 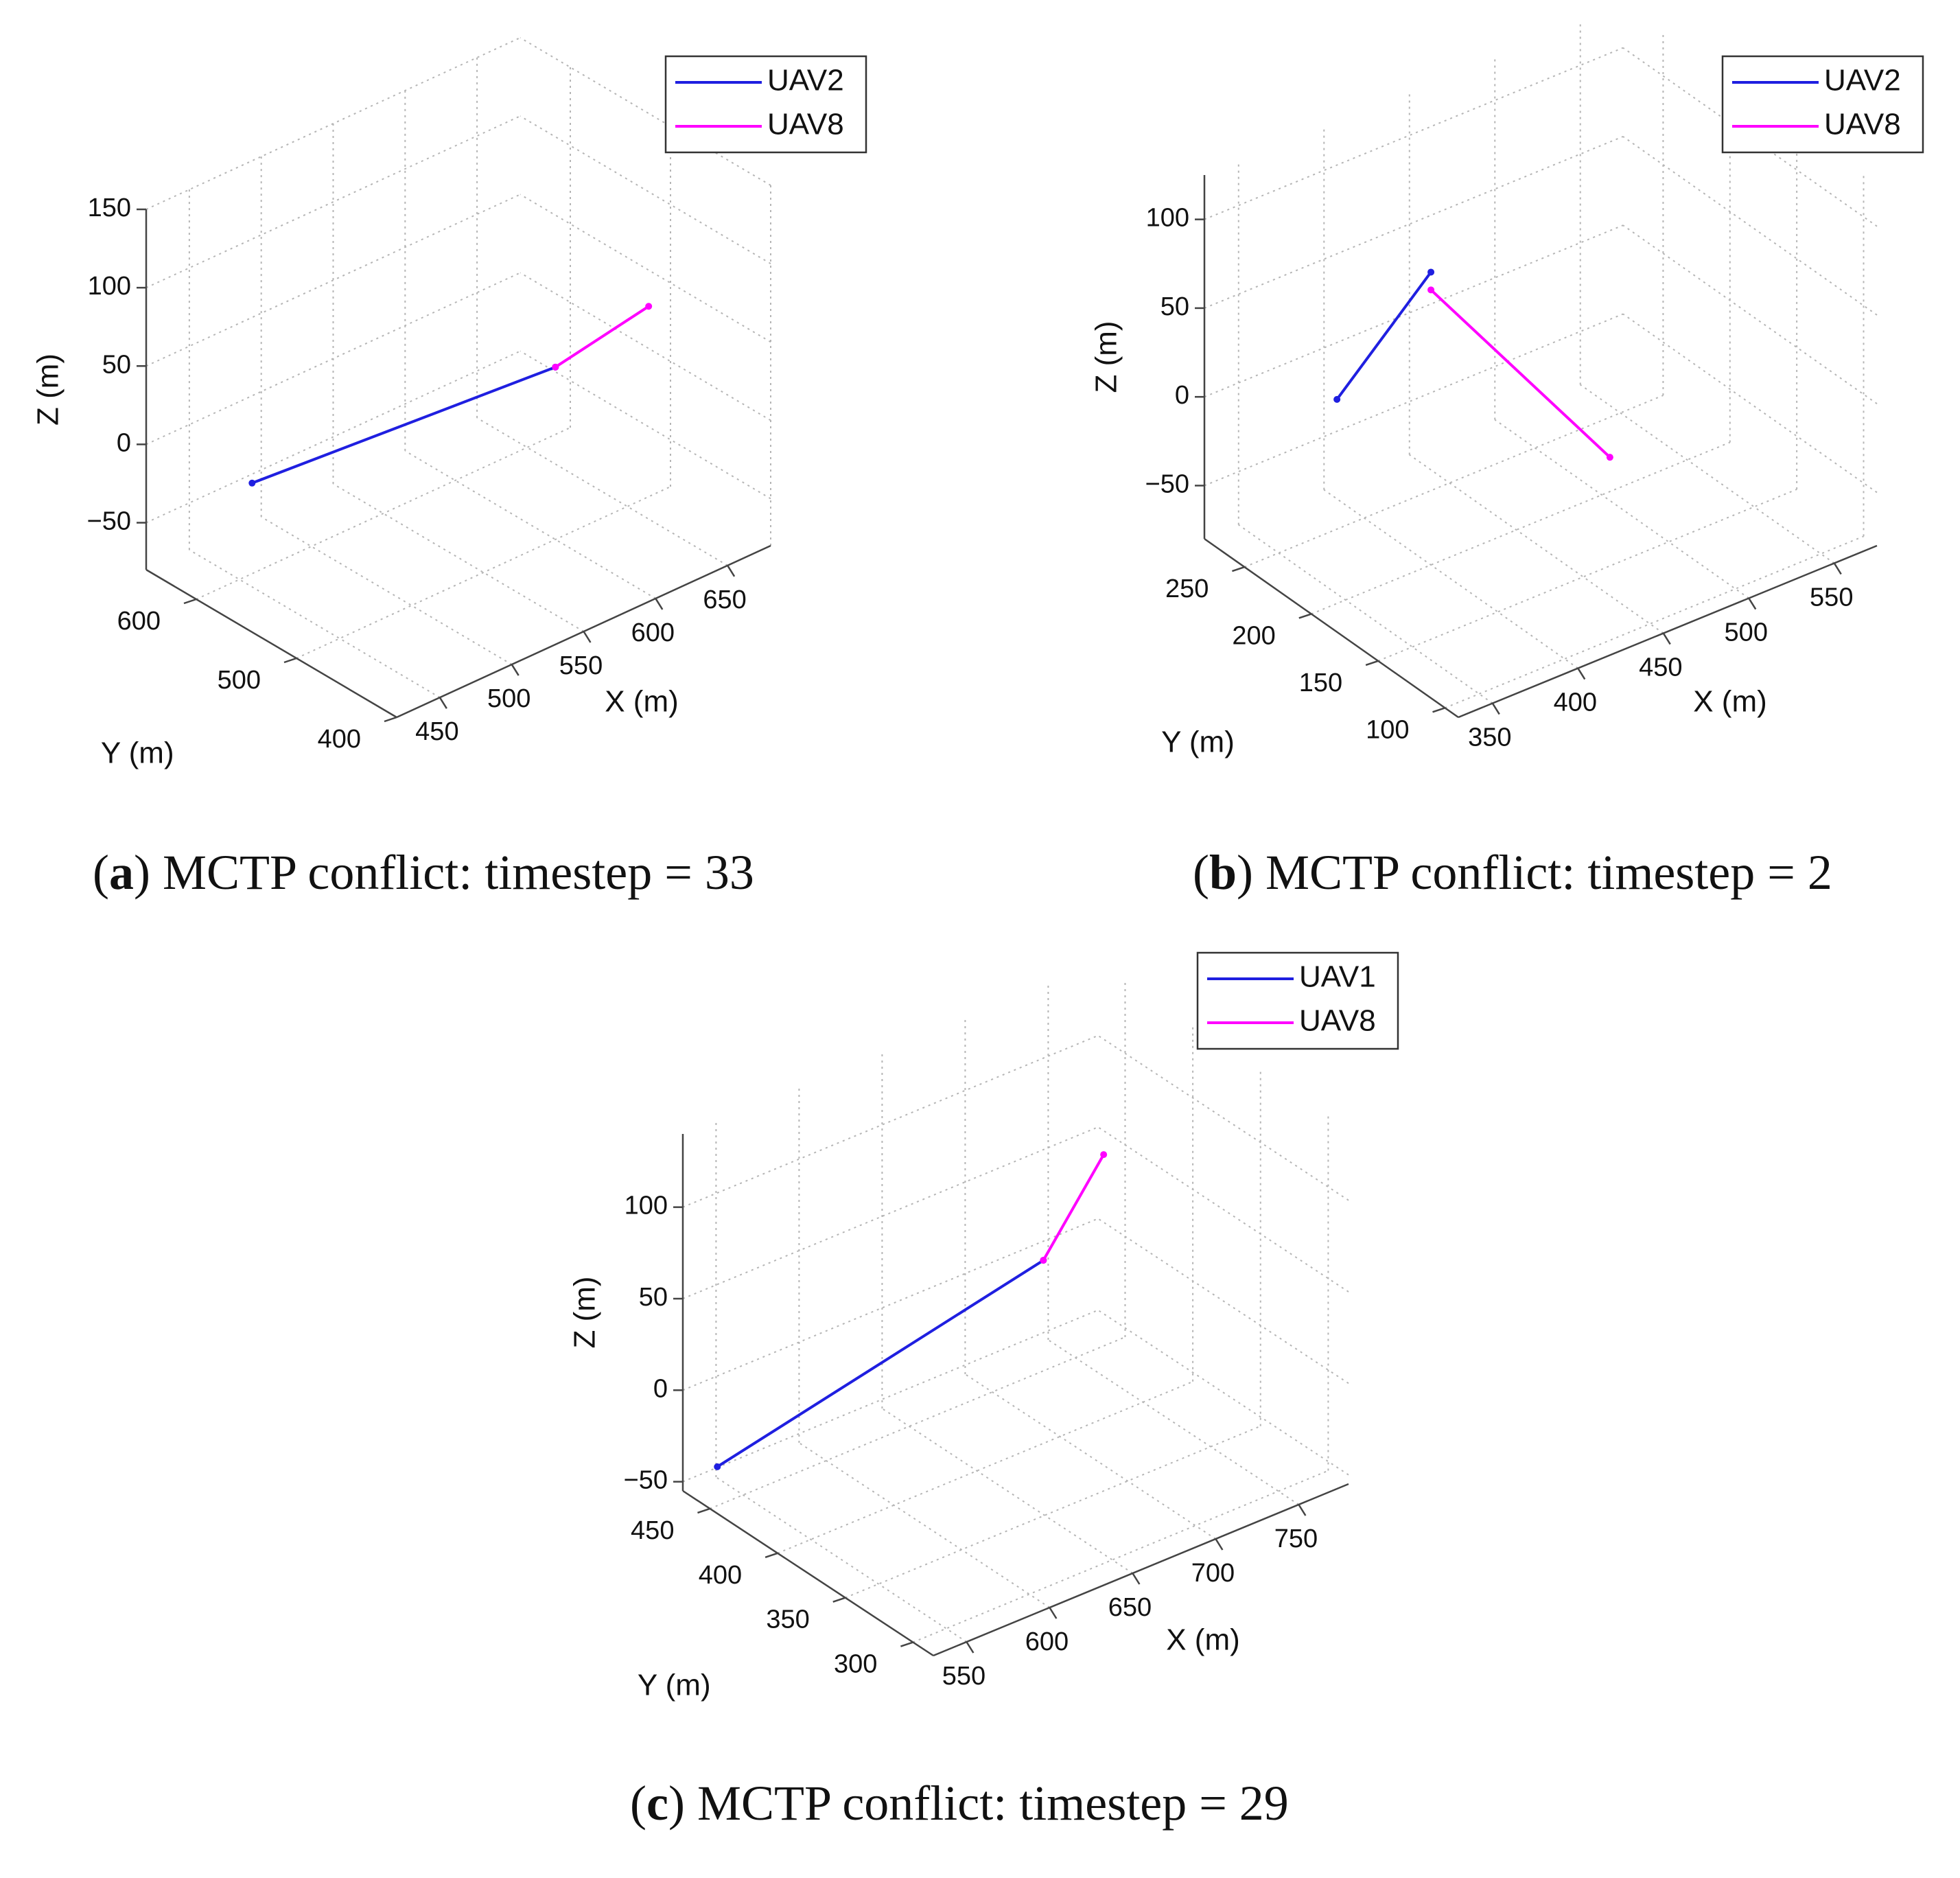 What do you see at coordinates (1213, 1574) in the screenshot?
I see `x-tick-label: 700` at bounding box center [1213, 1574].